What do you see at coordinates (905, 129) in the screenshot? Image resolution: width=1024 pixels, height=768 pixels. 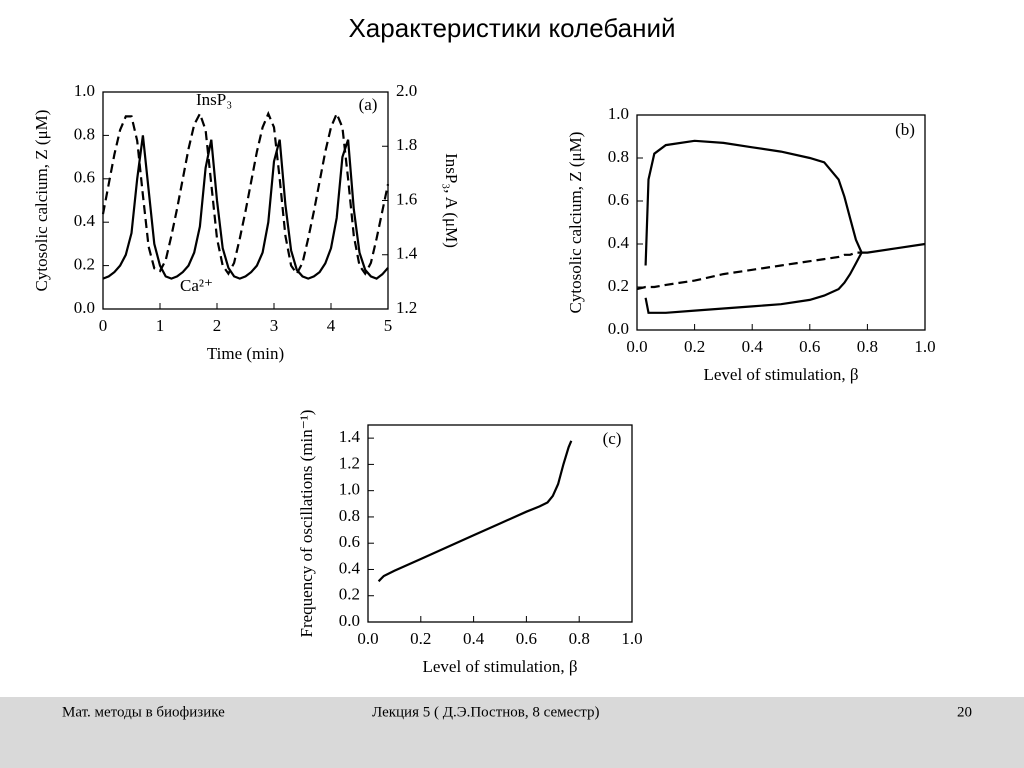 I see `panel-label: (b)` at bounding box center [905, 129].